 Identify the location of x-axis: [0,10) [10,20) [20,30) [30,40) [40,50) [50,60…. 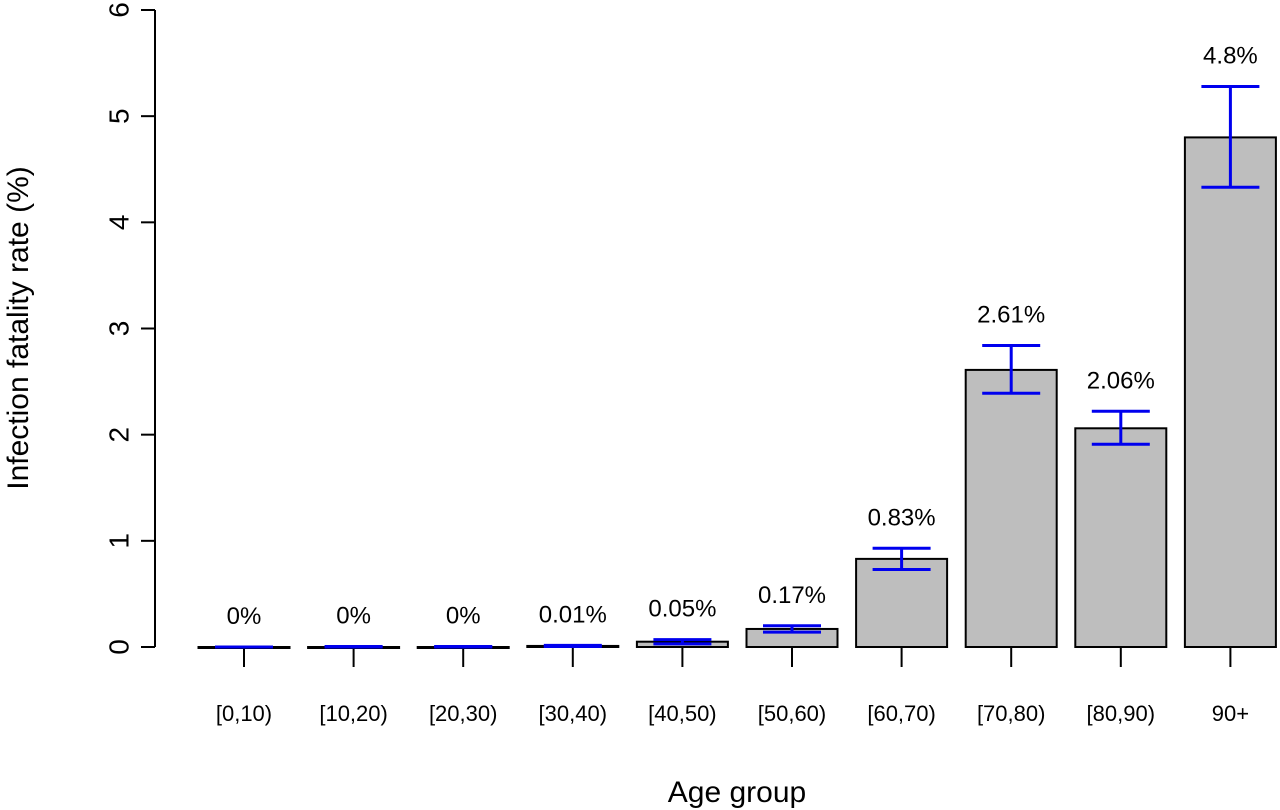
(732, 686).